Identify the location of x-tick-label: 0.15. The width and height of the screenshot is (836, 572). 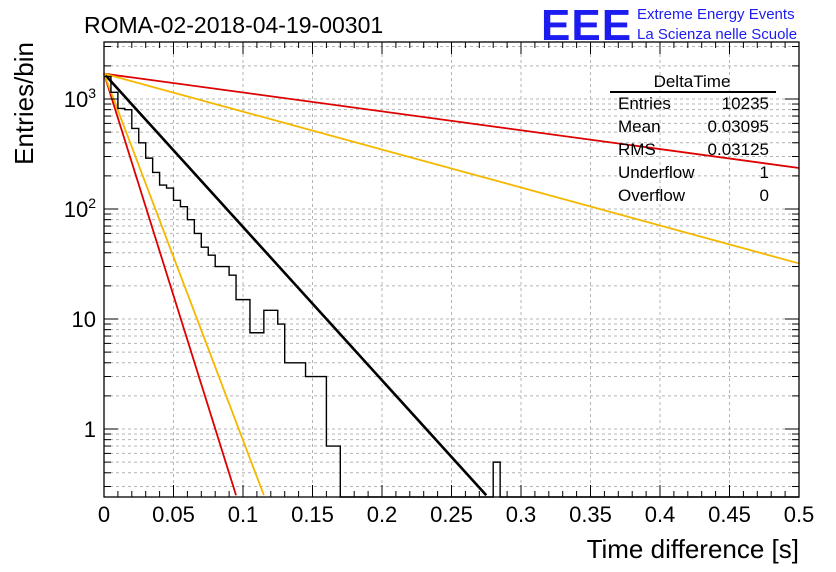
(312, 514).